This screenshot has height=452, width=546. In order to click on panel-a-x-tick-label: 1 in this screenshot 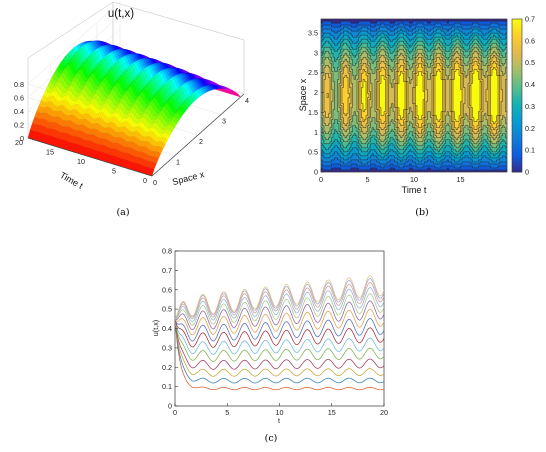, I will do `click(178, 162)`.